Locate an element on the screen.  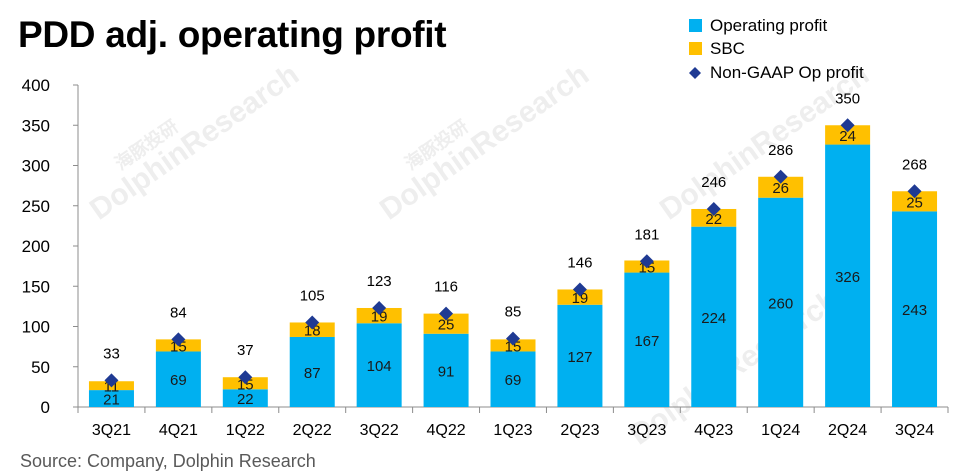
y-tick-label: 100 is located at coordinates (36, 327).